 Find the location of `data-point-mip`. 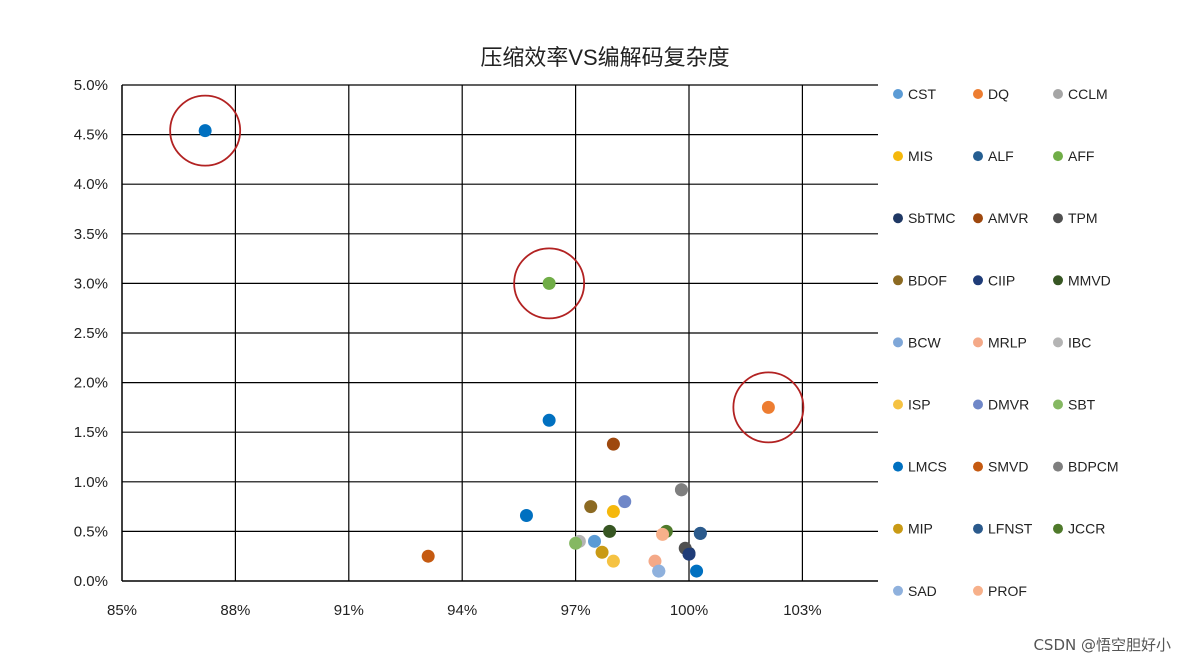

data-point-mip is located at coordinates (602, 552).